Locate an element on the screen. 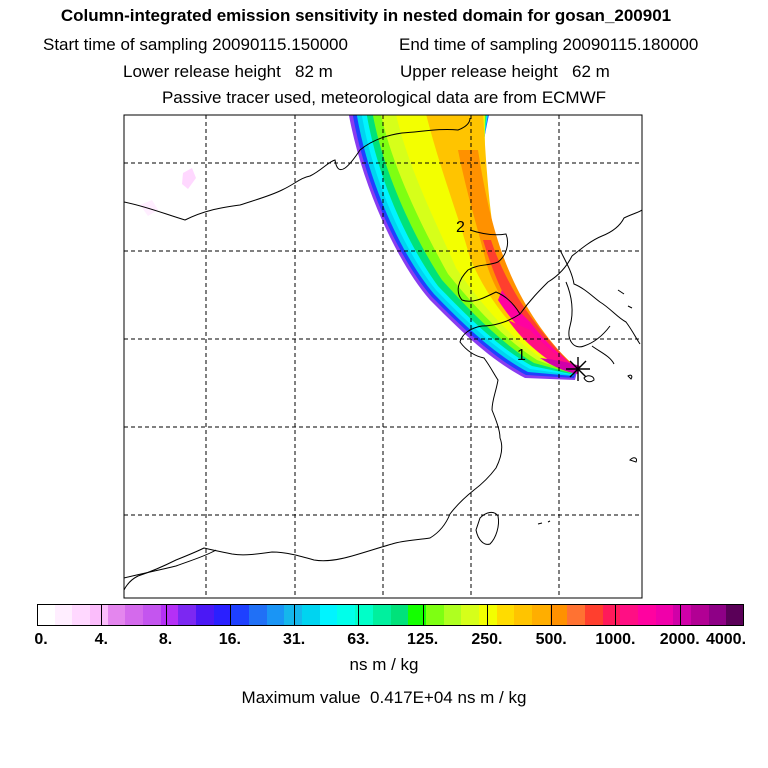 The width and height of the screenshot is (768, 768). colorbar-tick-label: 0. is located at coordinates (41, 639).